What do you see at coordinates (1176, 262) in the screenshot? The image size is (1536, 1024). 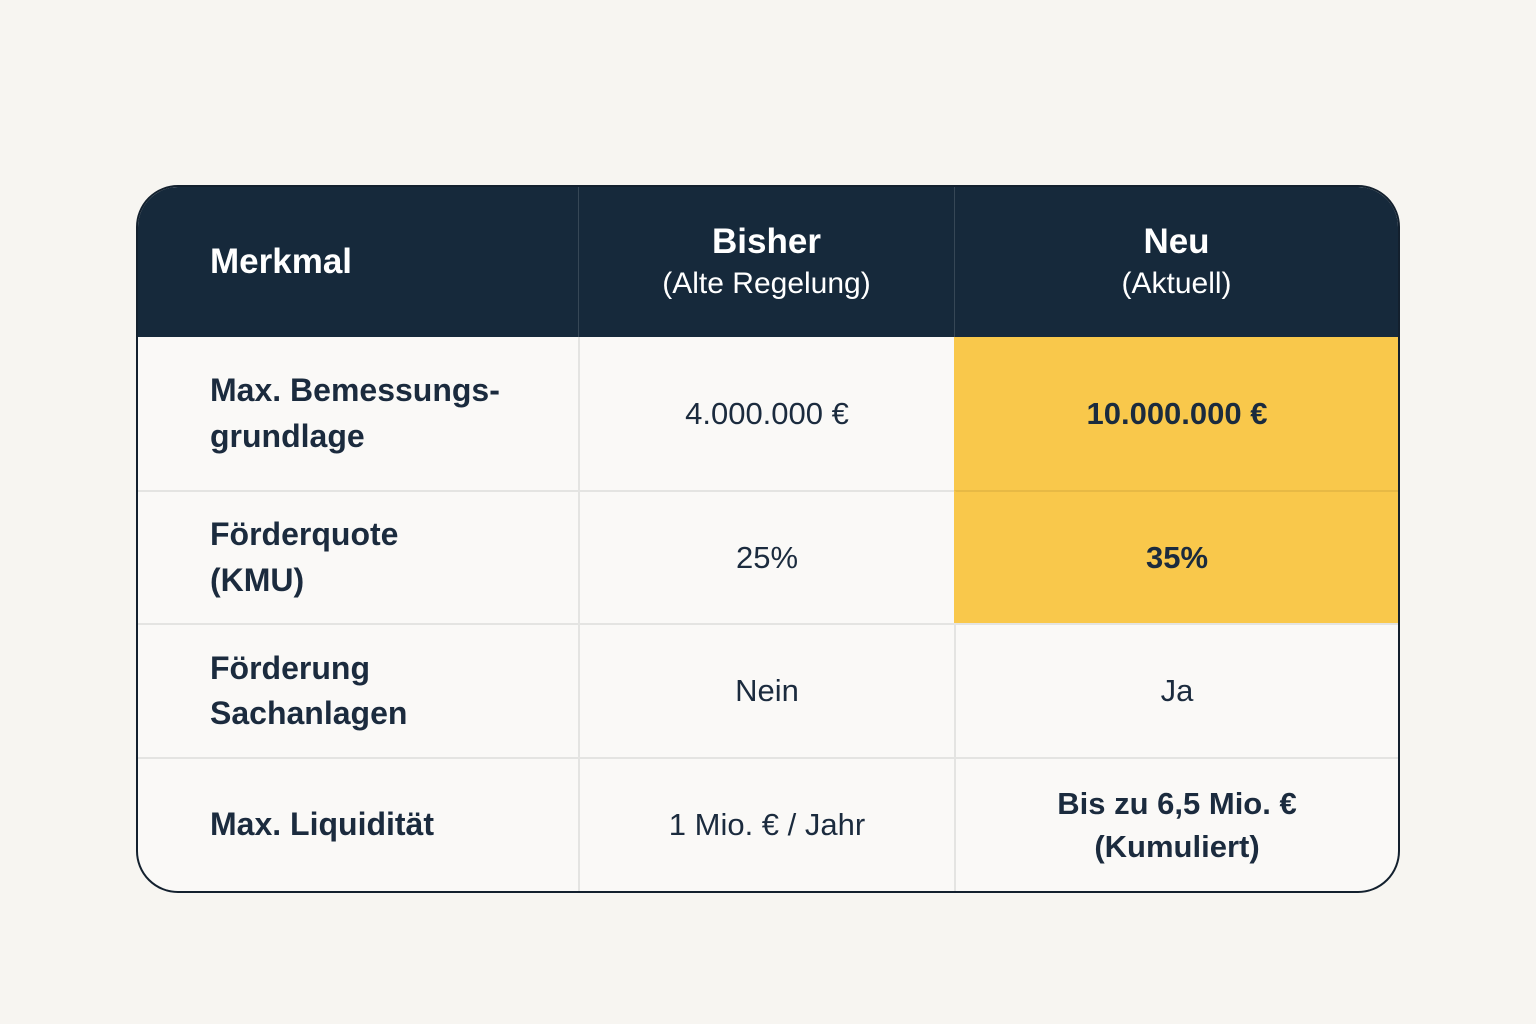 I see `header-cell-neu: Neu (Aktuell)` at bounding box center [1176, 262].